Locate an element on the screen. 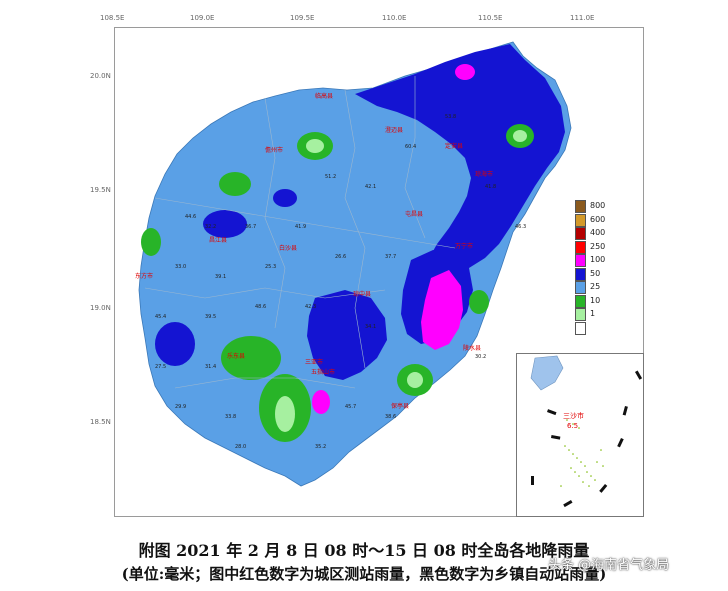 The width and height of the screenshot is (728, 591). city-label: 保亭县 is located at coordinates (400, 406).